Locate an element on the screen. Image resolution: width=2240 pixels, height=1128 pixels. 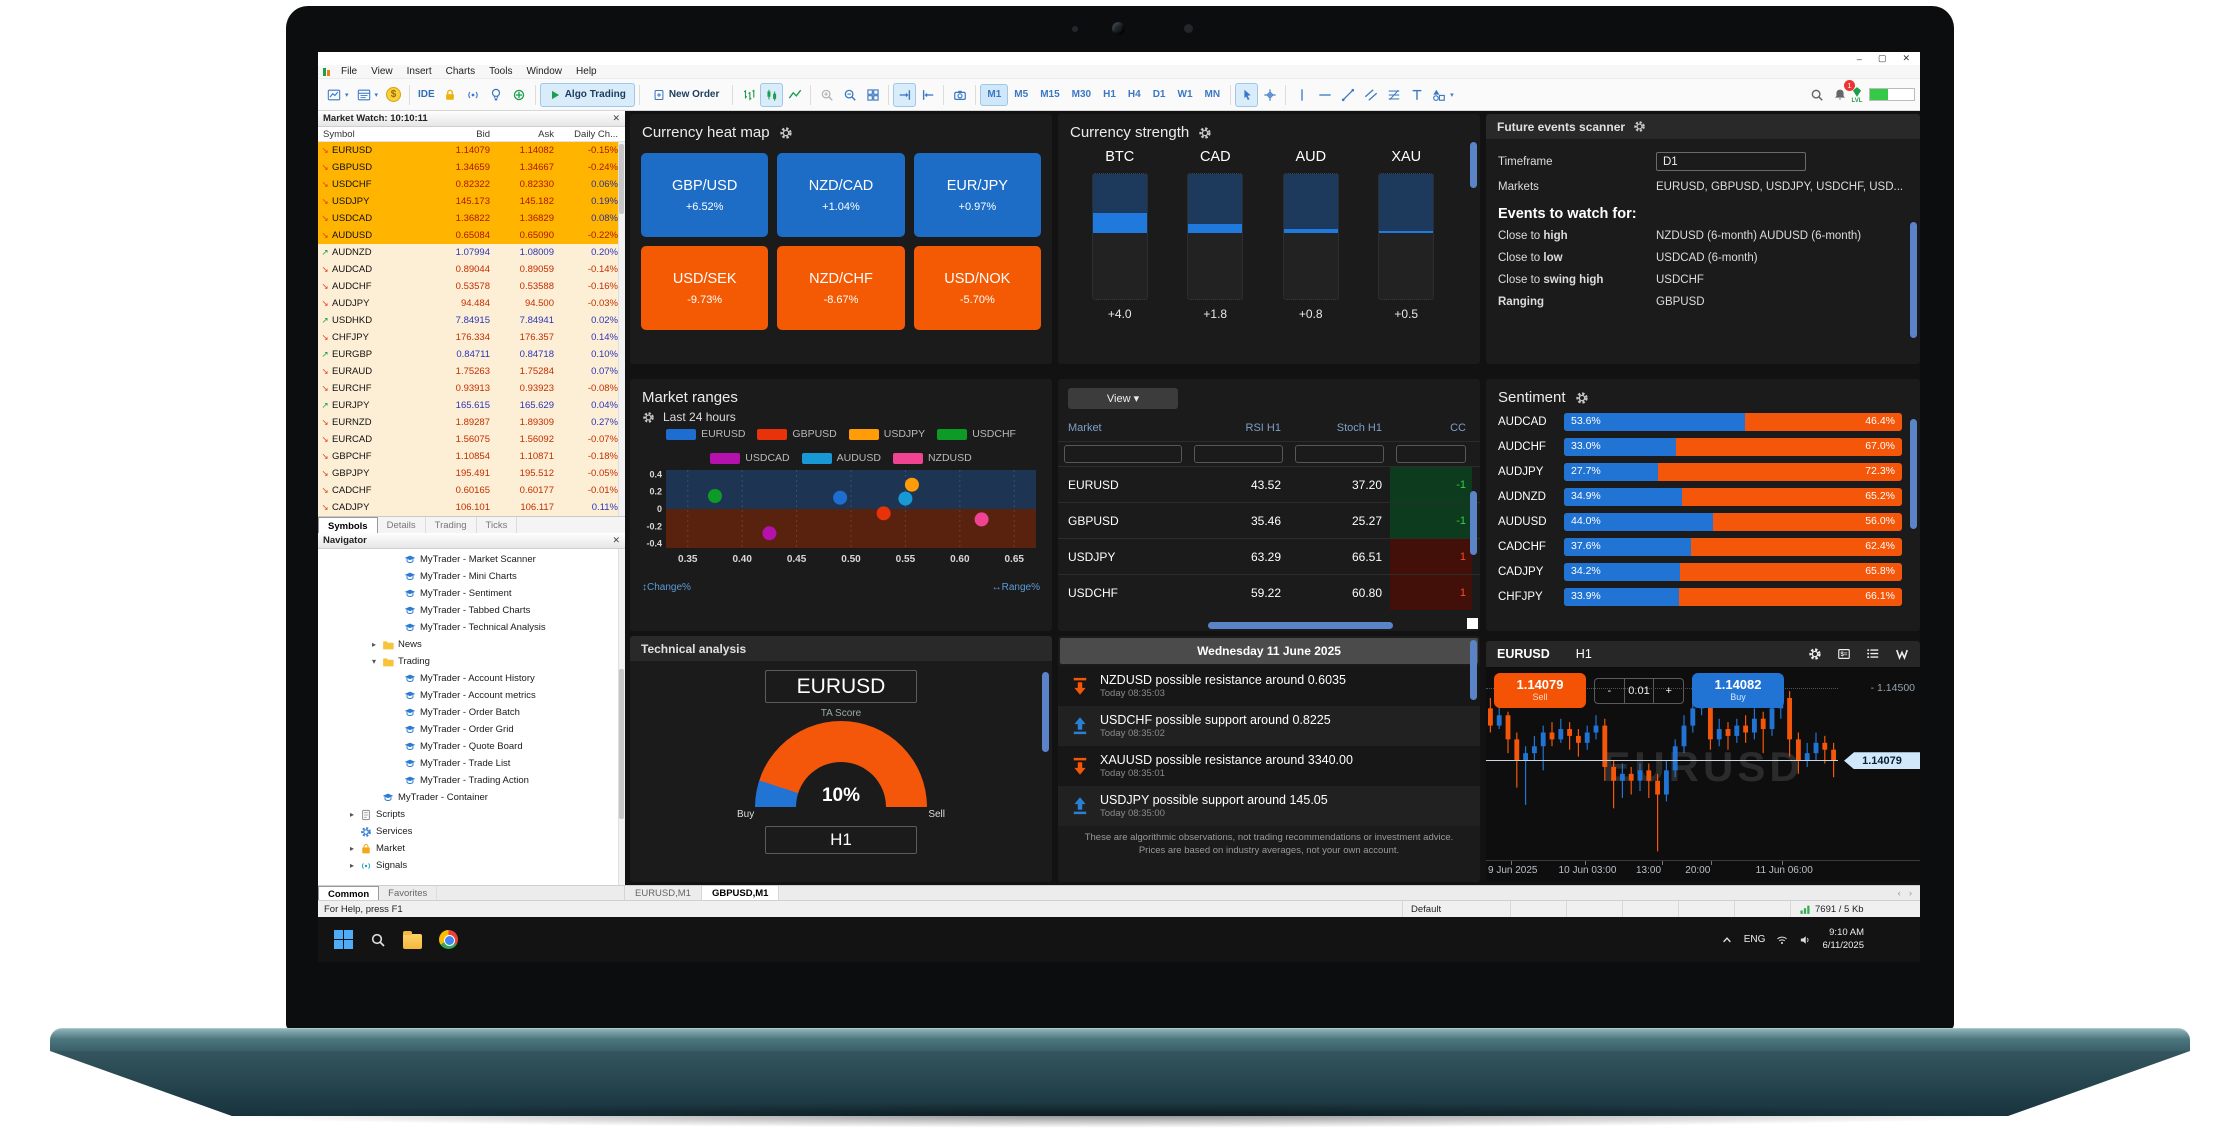
heat-map-tile-nzd-chf: NZD/CHF -8.67% is located at coordinates (841, 288).